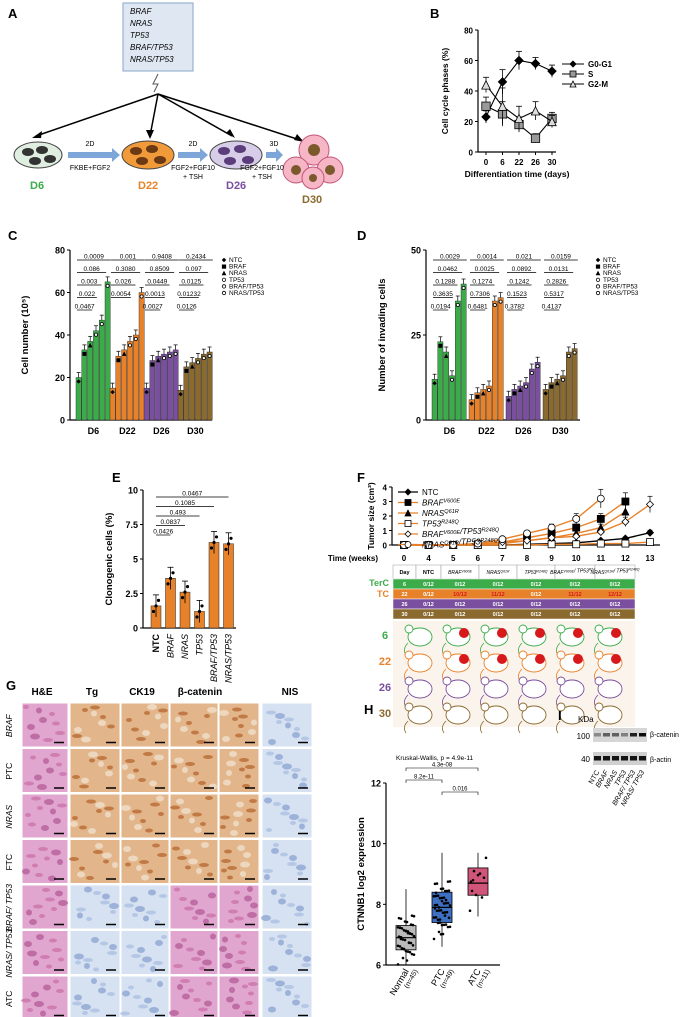 The image size is (683, 1017). What do you see at coordinates (534, 715) in the screenshot?
I see `mouse-icon` at bounding box center [534, 715].